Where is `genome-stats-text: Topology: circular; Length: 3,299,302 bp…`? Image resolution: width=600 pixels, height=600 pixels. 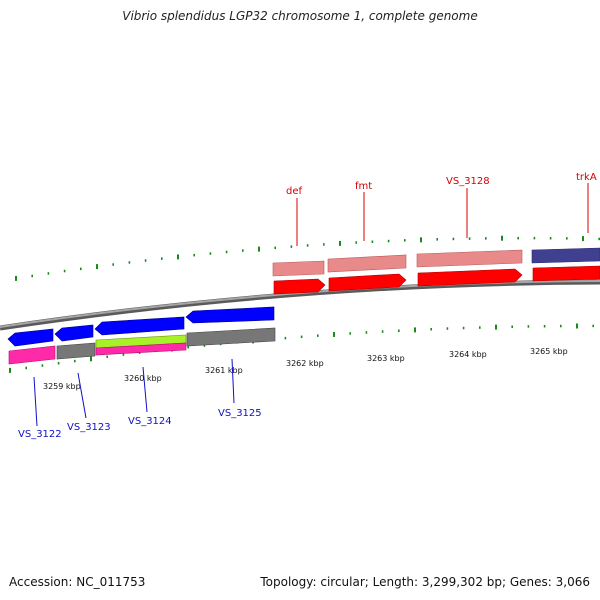 genome-stats-text: Topology: circular; Length: 3,299,302 bp… is located at coordinates (425, 582).